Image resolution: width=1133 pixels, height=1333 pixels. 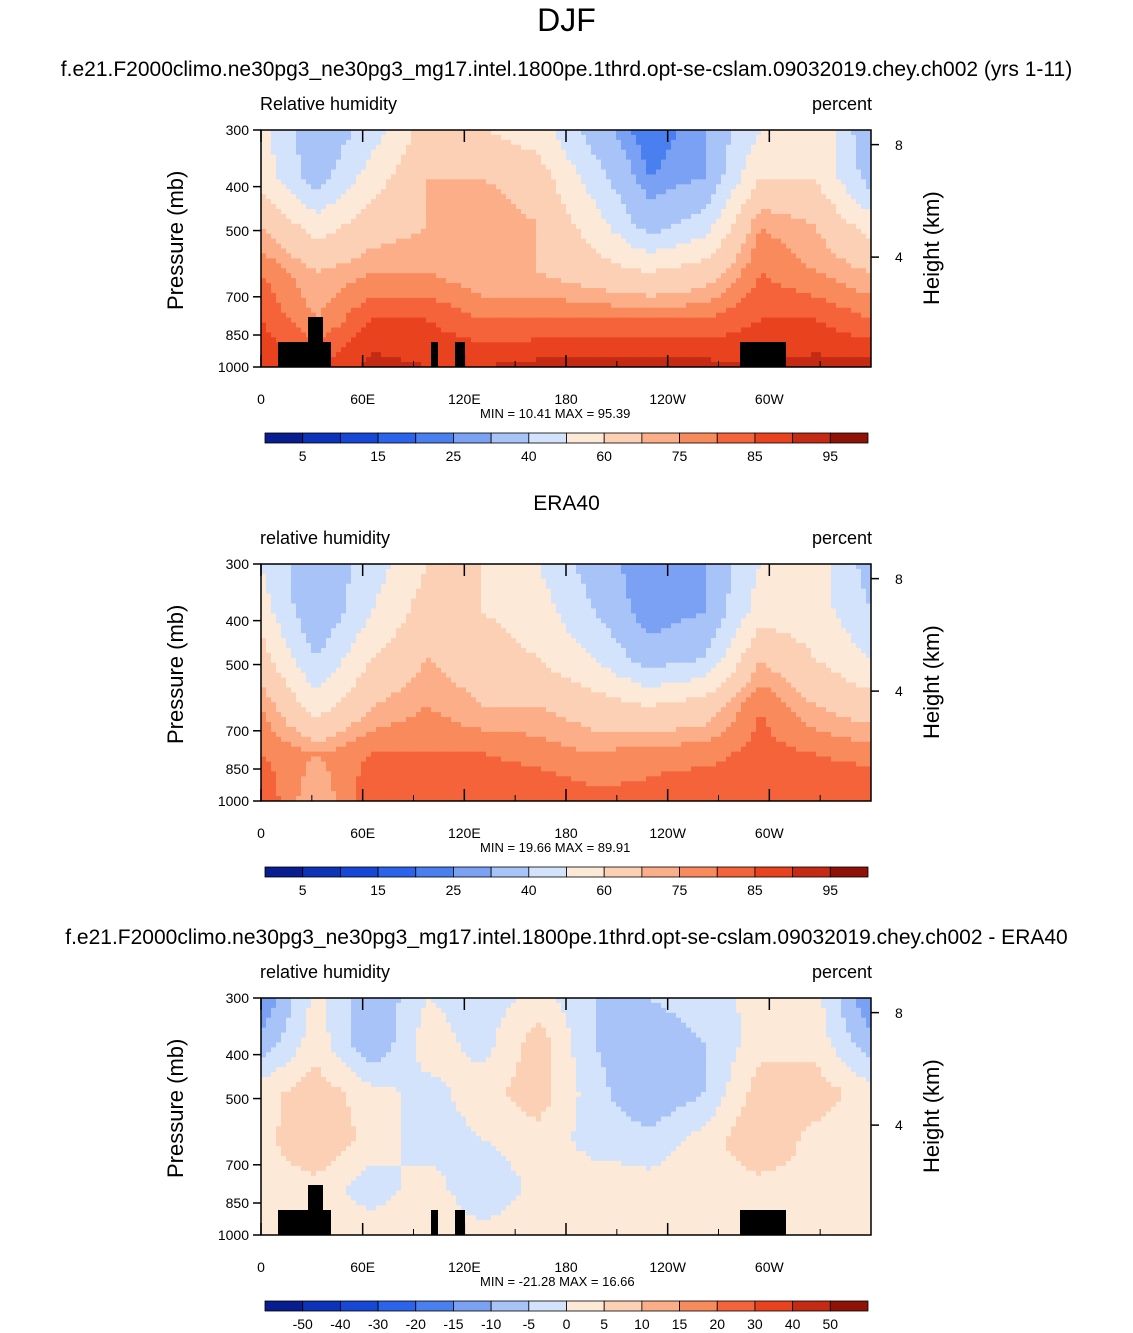 I want to click on panel-2-xtick-label: 120W, so click(x=667, y=833).